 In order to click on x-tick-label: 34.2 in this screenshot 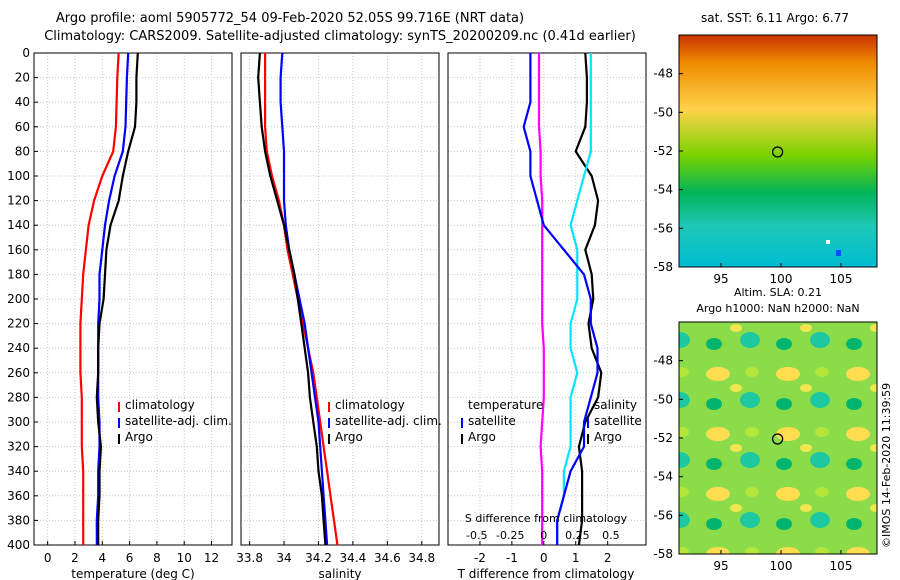, I will do `click(318, 558)`.